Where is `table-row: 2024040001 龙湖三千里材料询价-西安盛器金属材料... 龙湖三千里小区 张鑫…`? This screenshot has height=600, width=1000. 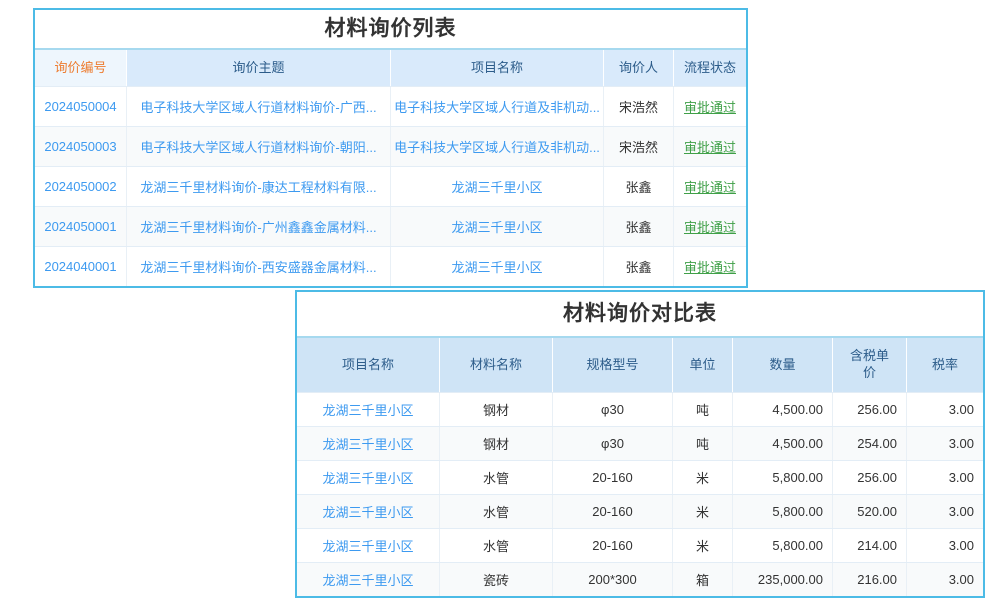
table-row: 2024040001 龙湖三千里材料询价-西安盛器金属材料... 龙湖三千里小区 张鑫… is located at coordinates (390, 266).